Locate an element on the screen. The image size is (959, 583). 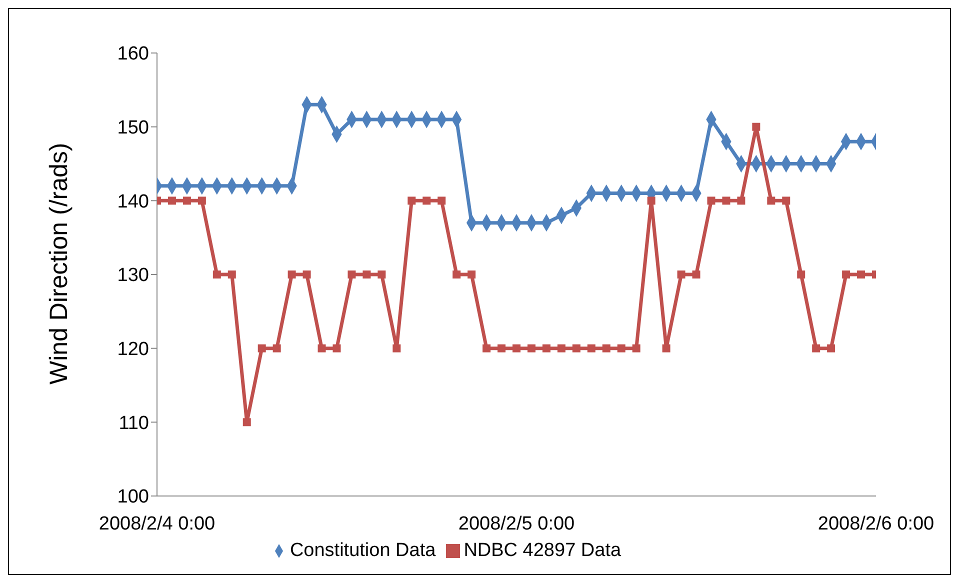
y-axis-title: Wind Direction (/rads) is located at coordinates (58, 263).